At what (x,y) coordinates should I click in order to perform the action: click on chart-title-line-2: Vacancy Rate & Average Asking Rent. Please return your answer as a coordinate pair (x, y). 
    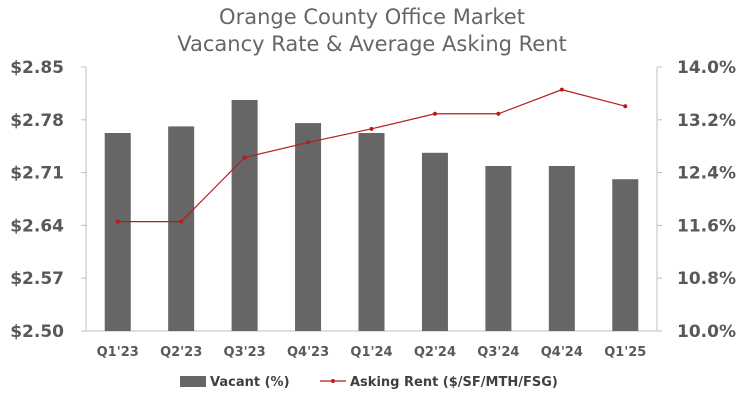
    Looking at the image, I should click on (372, 44).